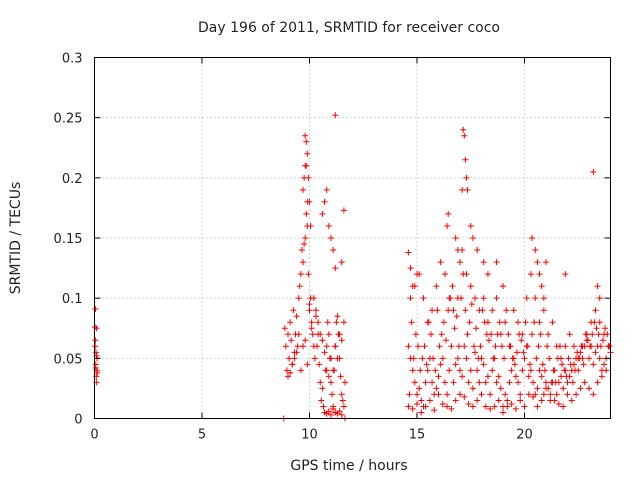  What do you see at coordinates (202, 435) in the screenshot?
I see `x-tick-label: 5` at bounding box center [202, 435].